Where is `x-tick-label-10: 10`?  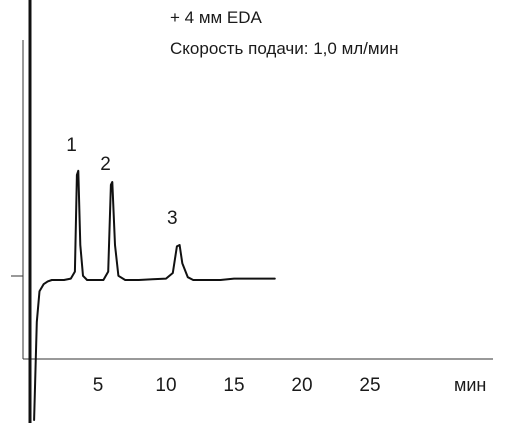 x-tick-label-10: 10 is located at coordinates (165, 385).